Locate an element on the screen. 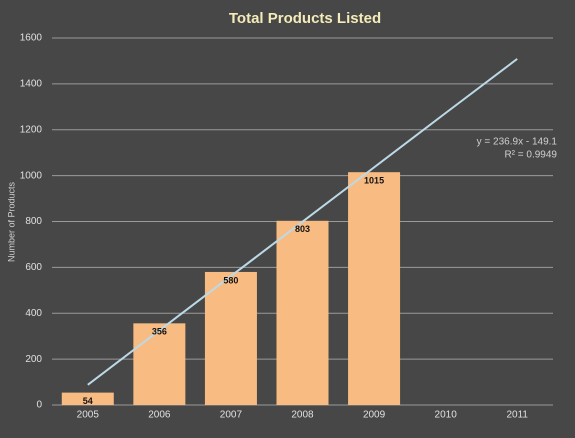 This screenshot has height=438, width=575. y-tick-label: 200 is located at coordinates (33, 359).